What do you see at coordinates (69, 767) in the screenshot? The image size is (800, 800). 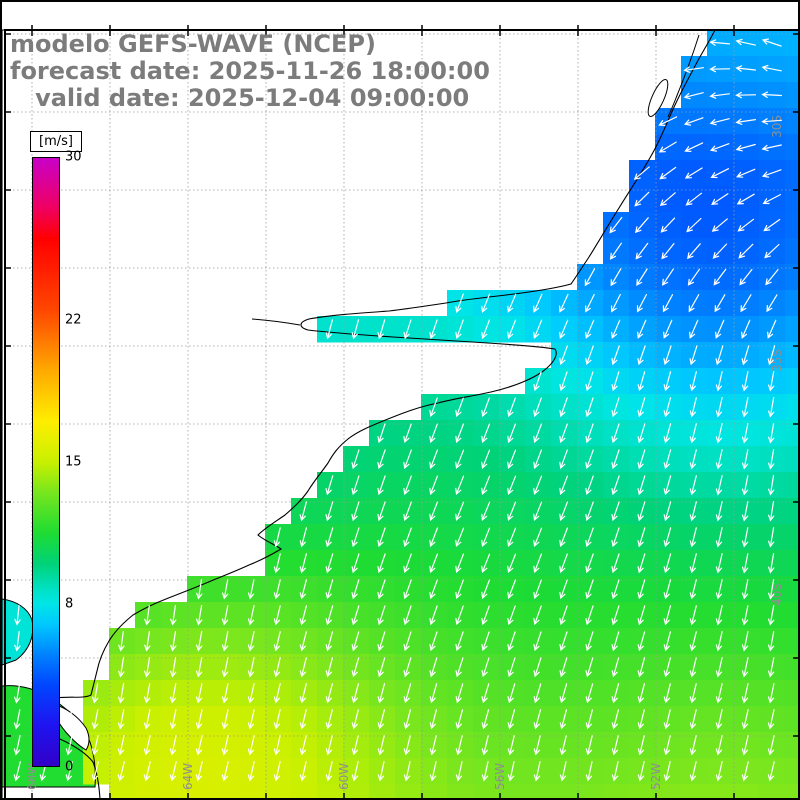 I see `colorbar-tick-label: 0` at bounding box center [69, 767].